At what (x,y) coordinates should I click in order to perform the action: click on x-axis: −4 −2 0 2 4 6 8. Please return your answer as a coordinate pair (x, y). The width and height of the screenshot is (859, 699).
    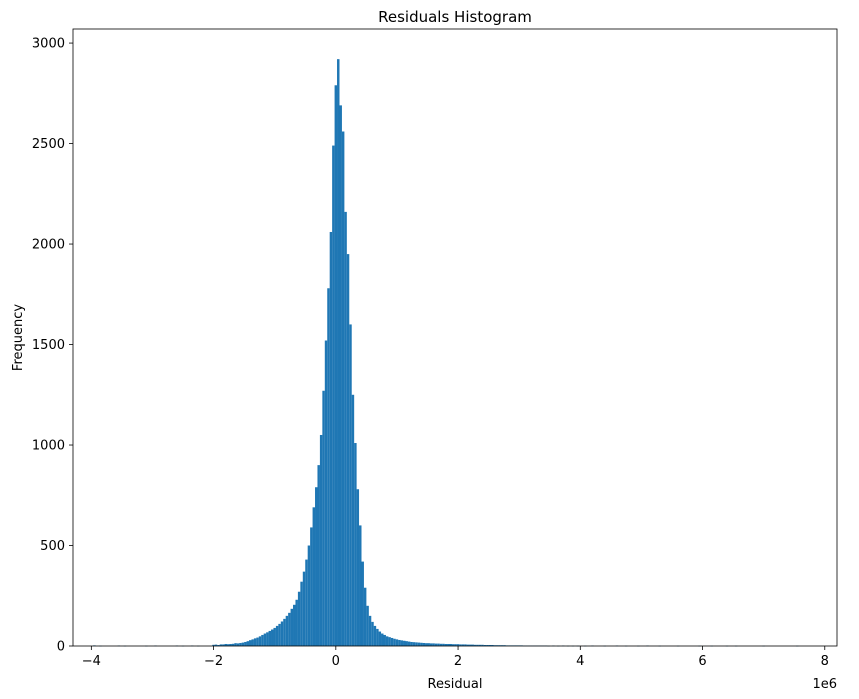
    Looking at the image, I should click on (455, 657).